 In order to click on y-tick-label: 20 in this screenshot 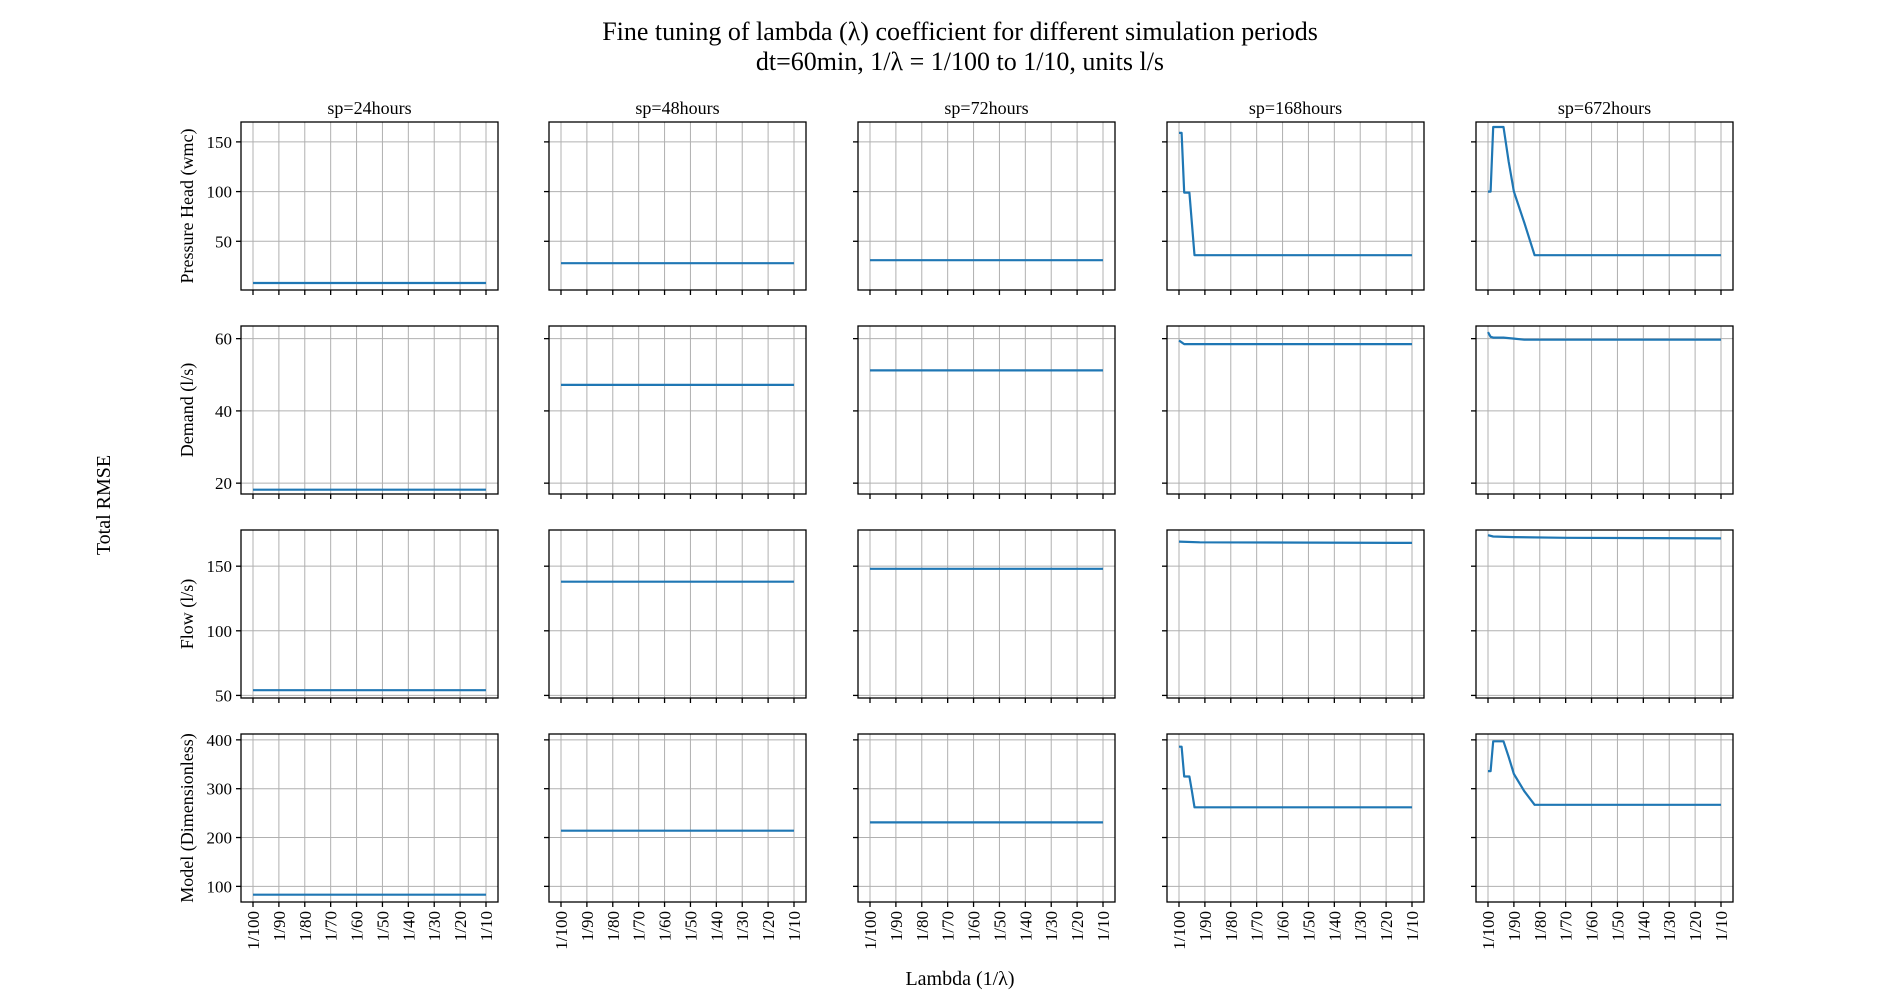, I will do `click(223, 483)`.